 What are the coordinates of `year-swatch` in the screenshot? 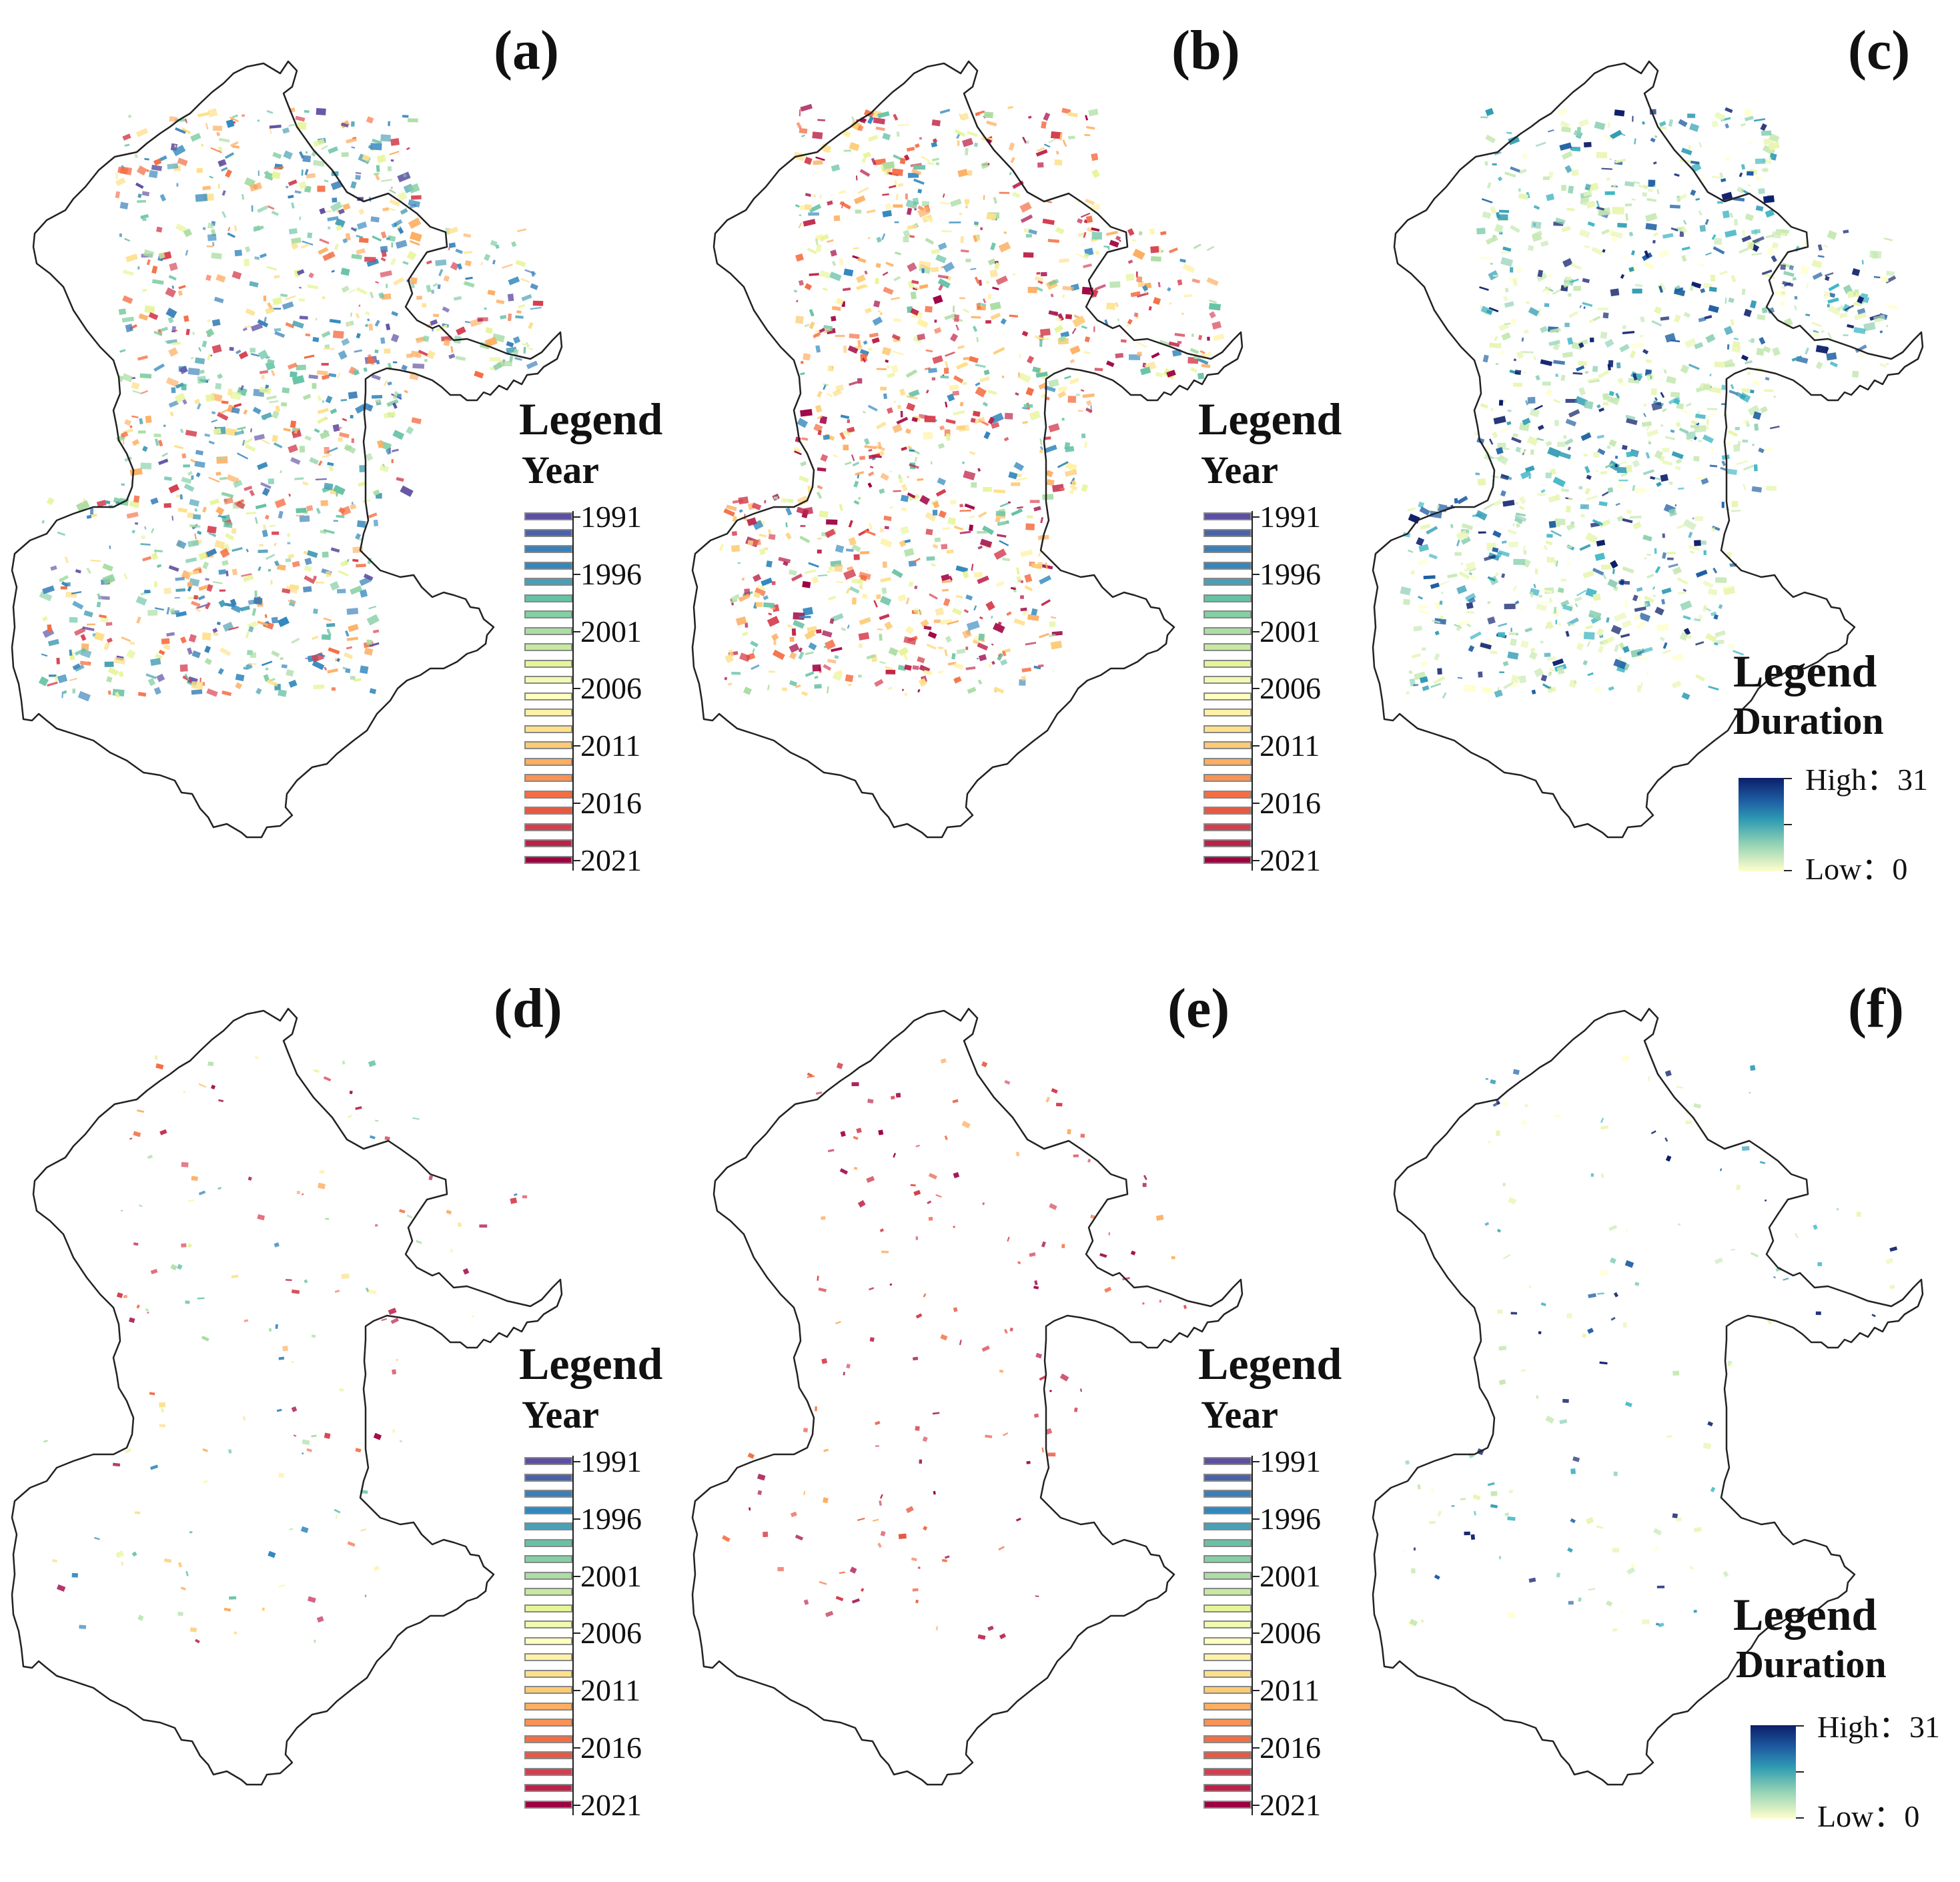 It's located at (548, 778).